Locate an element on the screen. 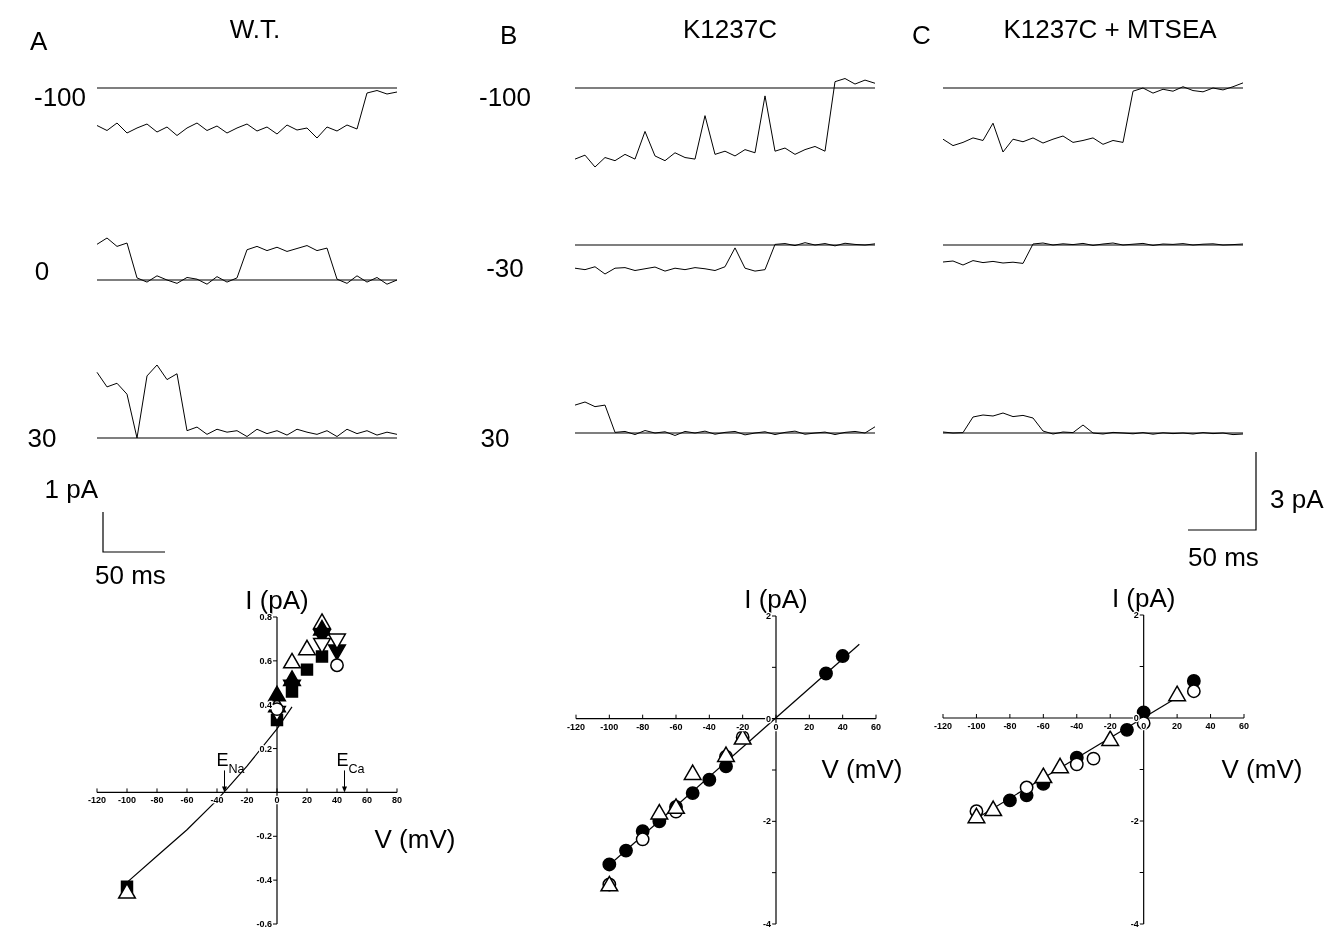 Image resolution: width=1339 pixels, height=935 pixels. chart-title: K1237C + MTSEA is located at coordinates (1110, 29).